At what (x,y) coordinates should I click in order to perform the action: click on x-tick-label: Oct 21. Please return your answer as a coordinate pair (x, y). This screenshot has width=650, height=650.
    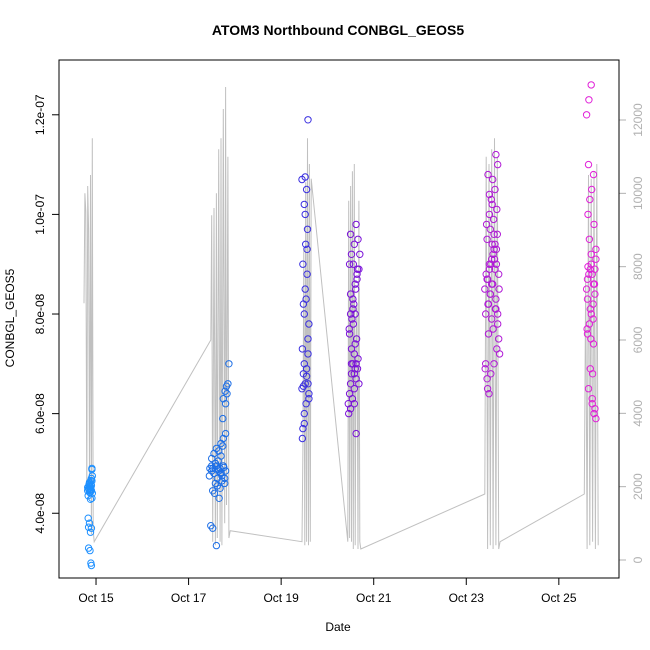
    Looking at the image, I should click on (374, 598).